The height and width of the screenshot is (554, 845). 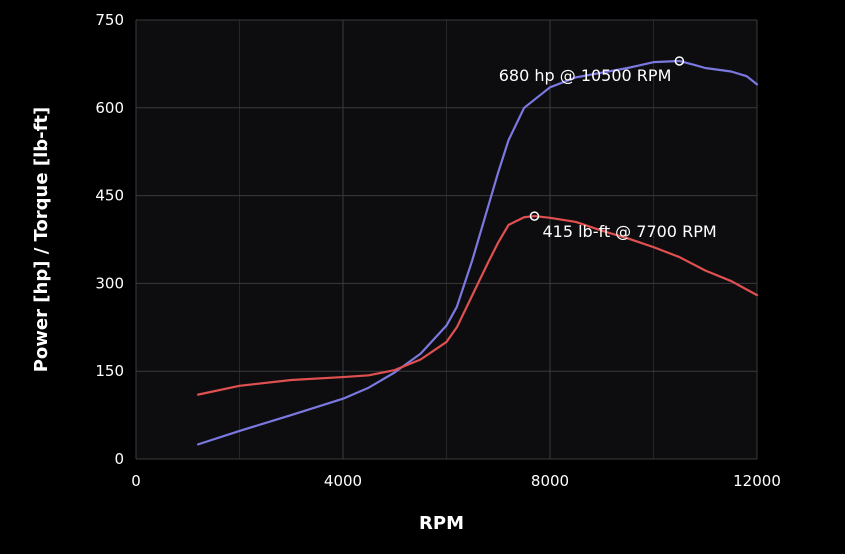 What do you see at coordinates (109, 283) in the screenshot?
I see `y-tick-label: 300` at bounding box center [109, 283].